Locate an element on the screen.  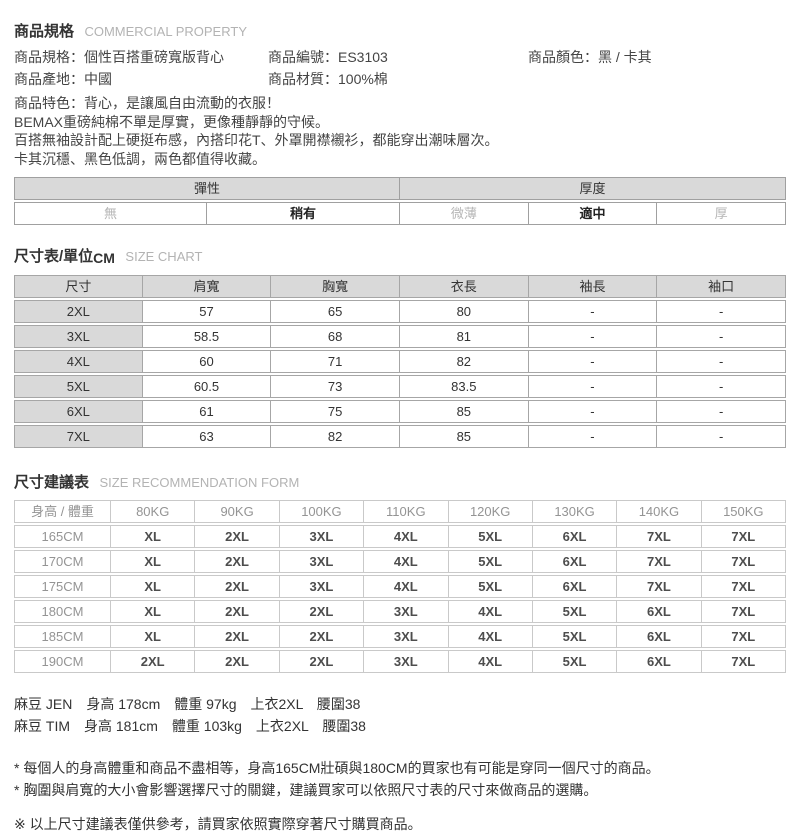
feature-line: 百搭無袖設計配上硬挺布感，內搭印花T、外罩開襟襯衫，都能穿出潮味層次。 is located at coordinates (256, 140).